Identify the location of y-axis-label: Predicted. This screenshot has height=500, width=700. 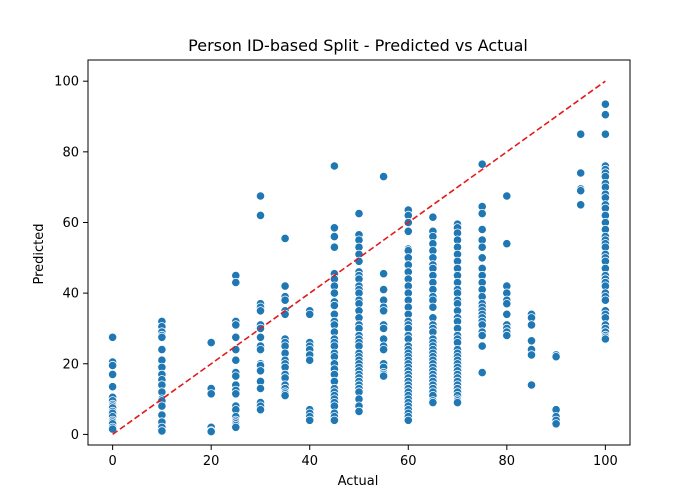
(39, 253).